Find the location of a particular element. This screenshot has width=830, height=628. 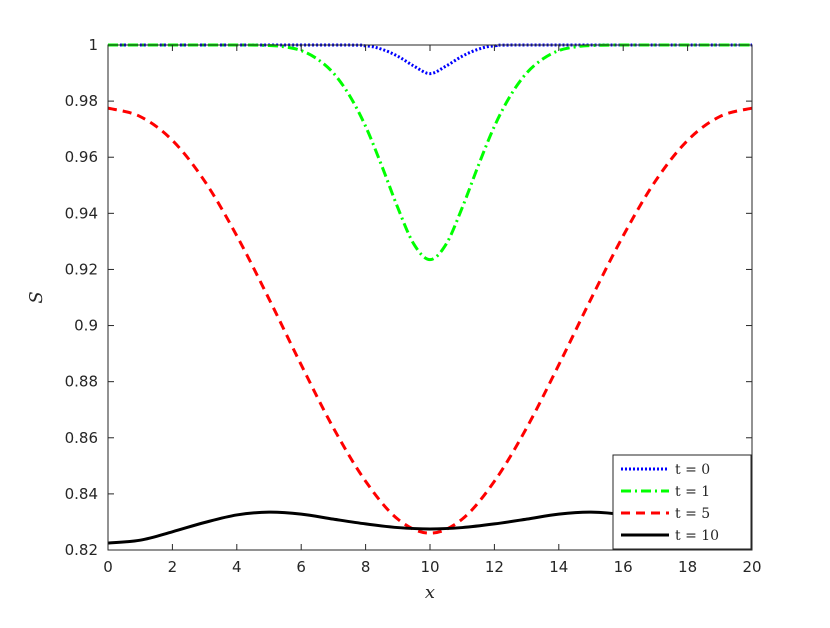

x-tick-label: 12 is located at coordinates (494, 567).